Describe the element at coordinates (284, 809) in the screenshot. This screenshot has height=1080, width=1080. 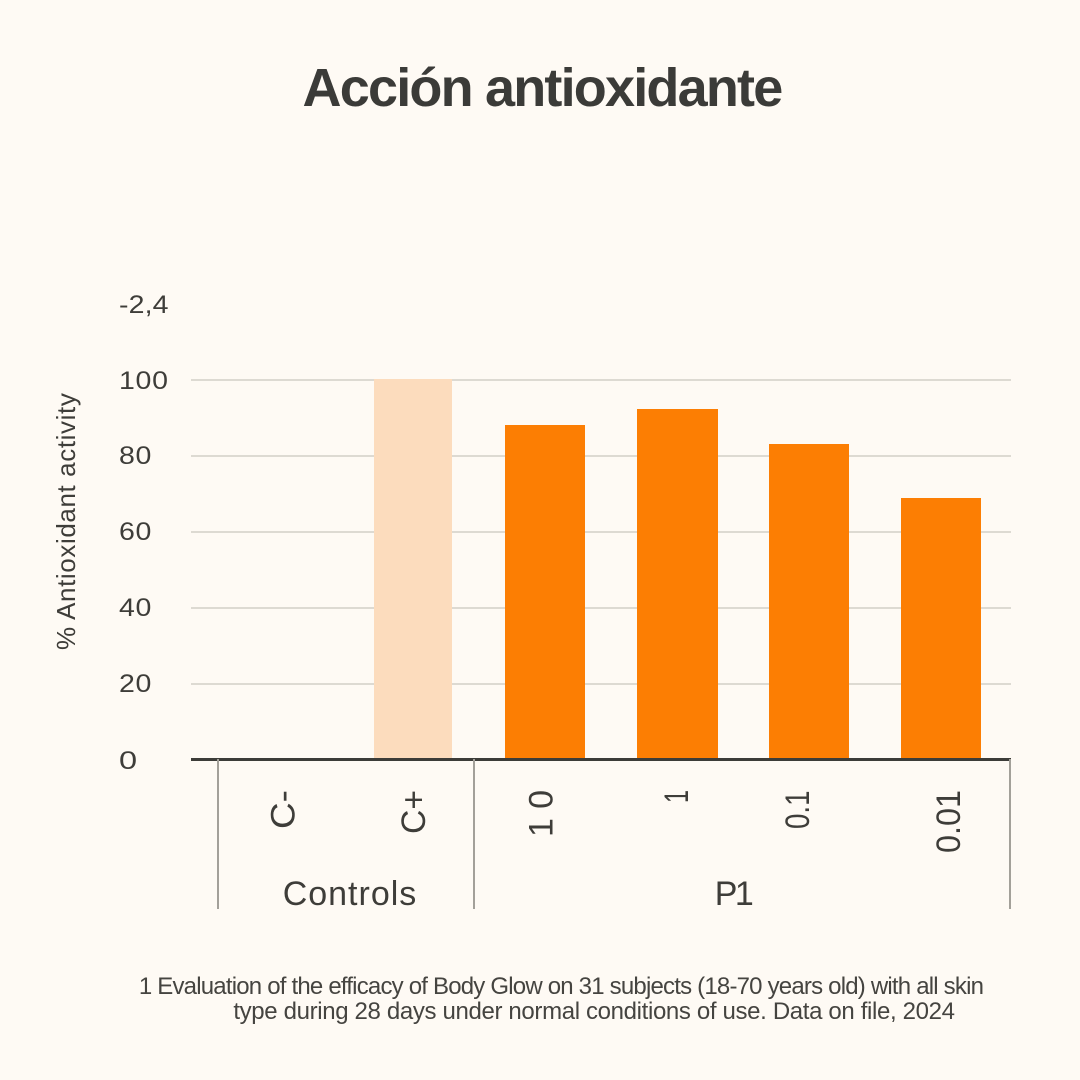
I see `svg-text: C-` at that location.